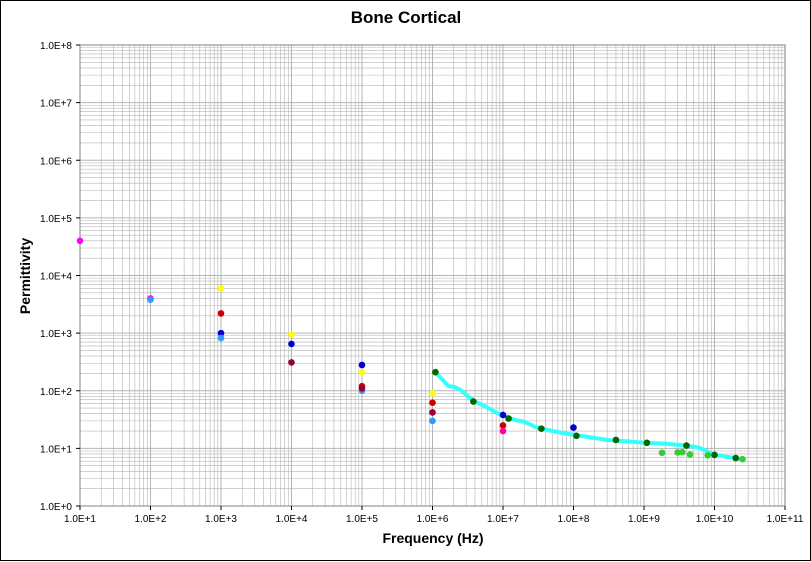 The image size is (811, 562). Describe the element at coordinates (56, 161) in the screenshot. I see `y-tick-label: 1.0E+6` at that location.